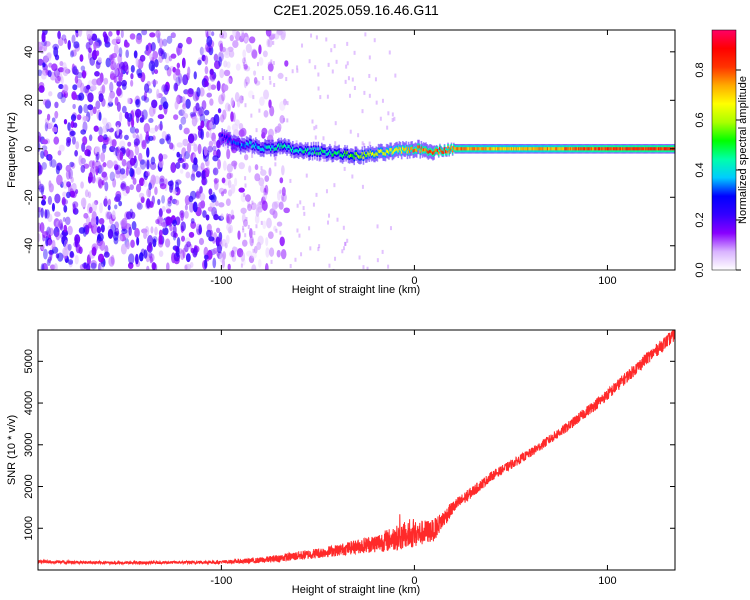 This screenshot has width=750, height=600. Describe the element at coordinates (700, 119) in the screenshot. I see `colorbar-tick-label: 0.6` at that location.